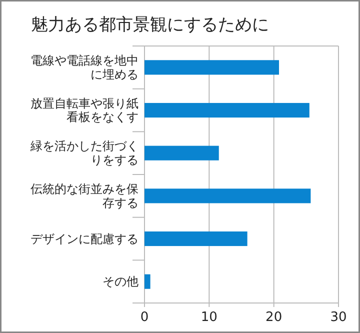 This screenshot has width=360, height=333. What do you see at coordinates (84, 68) in the screenshot?
I see `y-tick-label: 電線や電話線を地中に埋める` at bounding box center [84, 68].